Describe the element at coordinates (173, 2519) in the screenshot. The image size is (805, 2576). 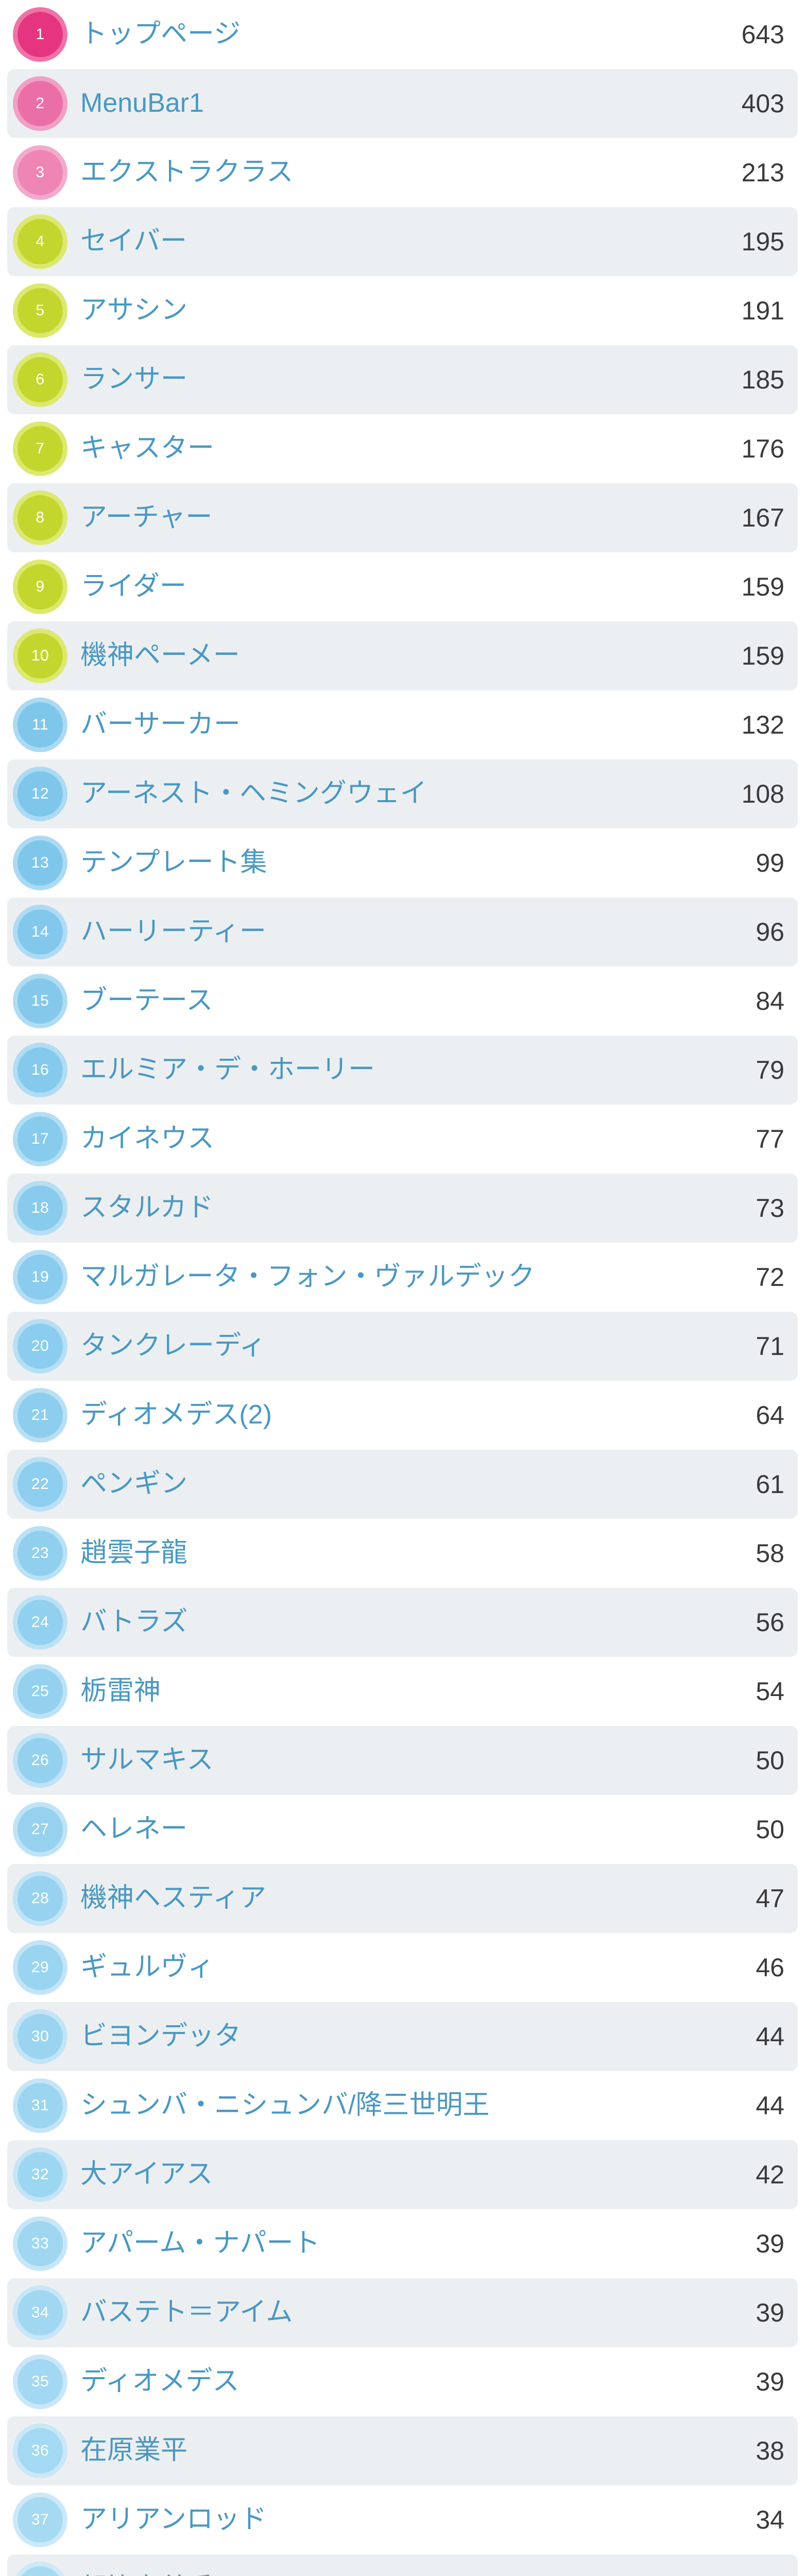
I see `ranking-page-link: アリアンロッド` at that location.